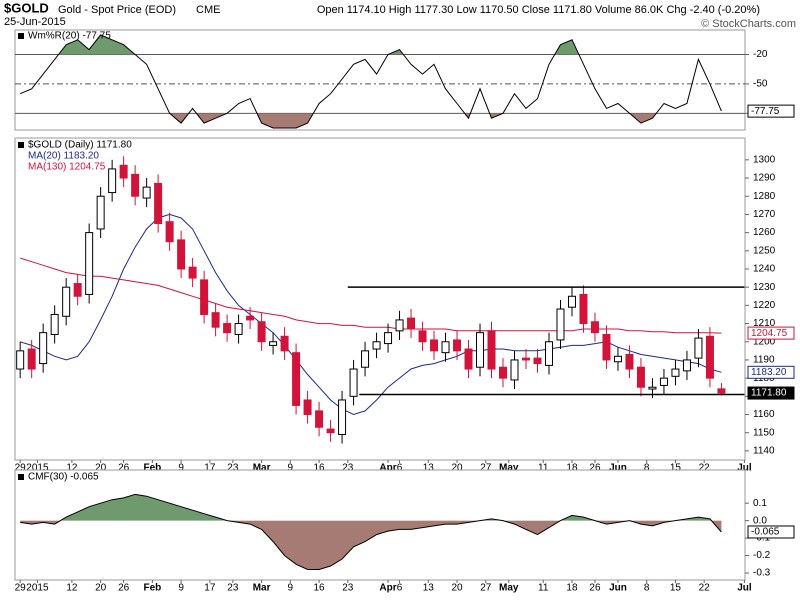 Image resolution: width=800 pixels, height=601 pixels. Describe the element at coordinates (764, 196) in the screenshot. I see `y-tick-label: 1280` at that location.